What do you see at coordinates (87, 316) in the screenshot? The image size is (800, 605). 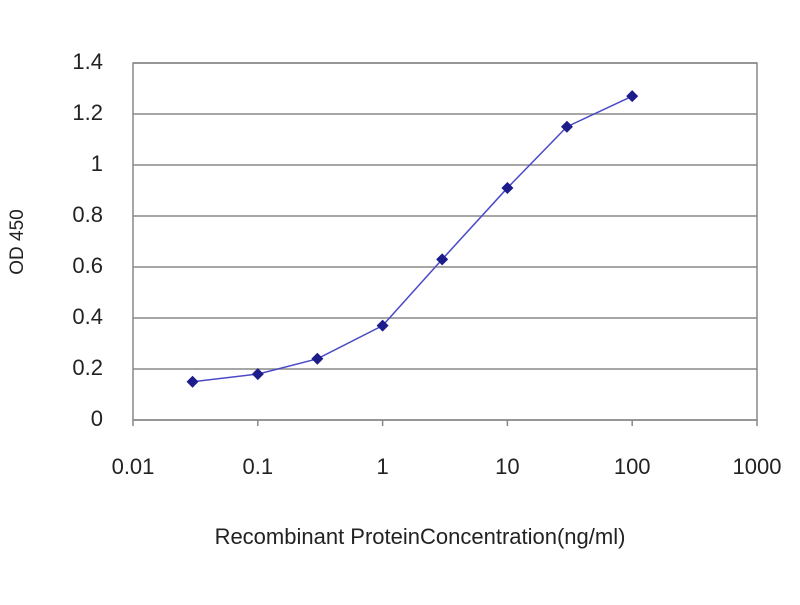 I see `y-tick-label: 0.4` at bounding box center [87, 316].